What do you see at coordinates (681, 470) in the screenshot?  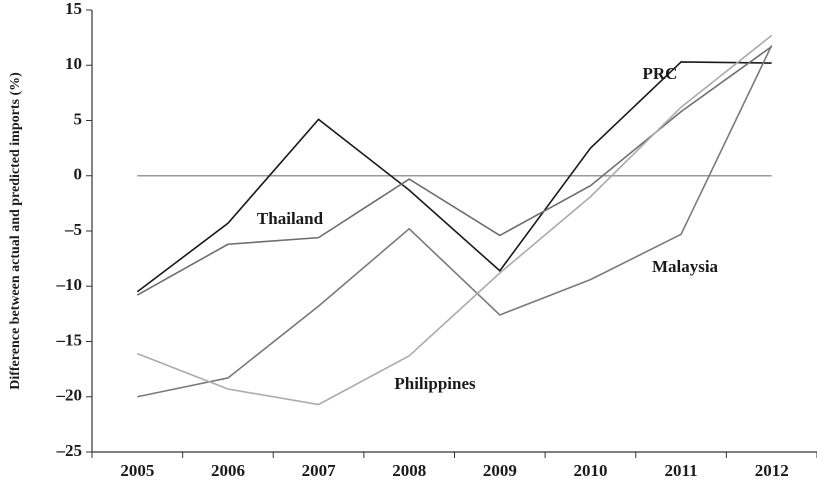 I see `x-tick-label: 2011` at bounding box center [681, 470].